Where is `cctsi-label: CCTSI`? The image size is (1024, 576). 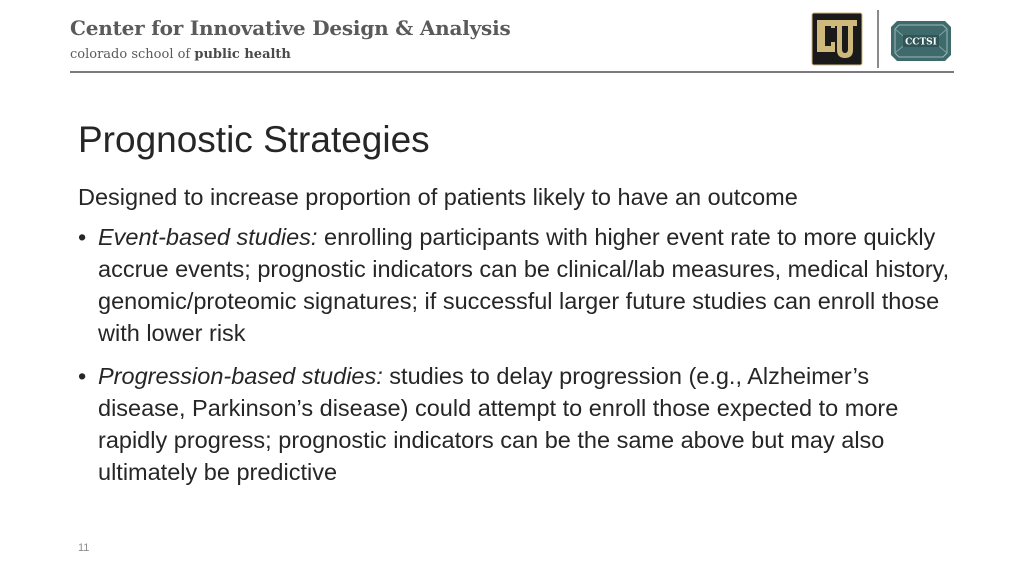
cctsi-label: CCTSI is located at coordinates (921, 43).